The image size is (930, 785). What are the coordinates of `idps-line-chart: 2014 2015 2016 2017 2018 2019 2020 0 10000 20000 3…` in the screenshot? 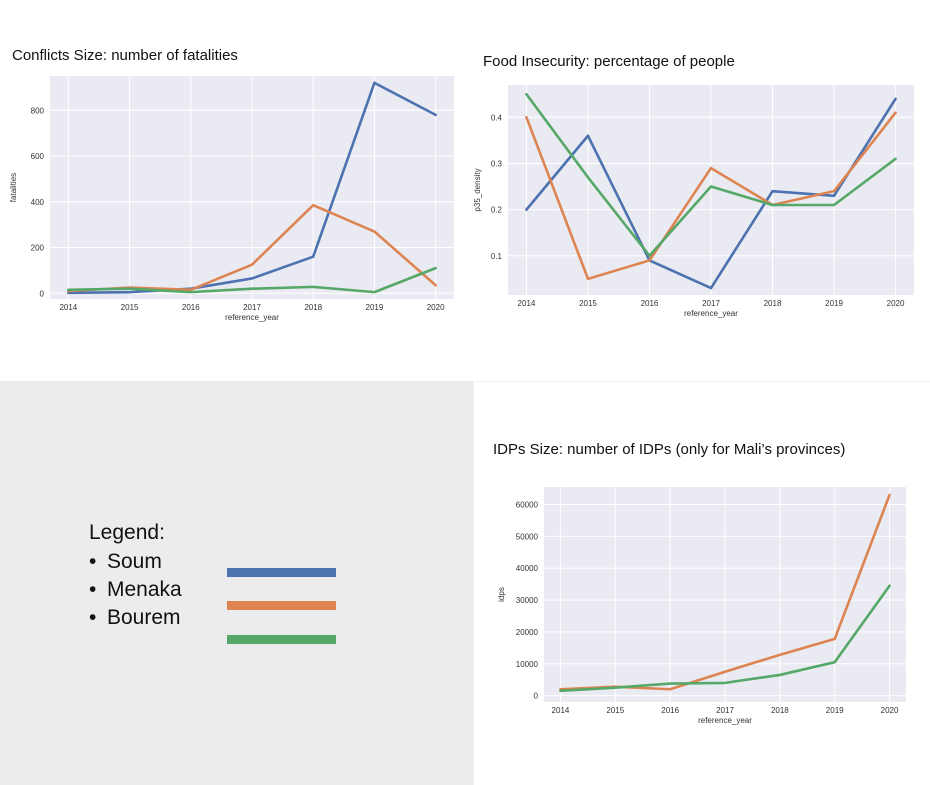 It's located at (701, 606).